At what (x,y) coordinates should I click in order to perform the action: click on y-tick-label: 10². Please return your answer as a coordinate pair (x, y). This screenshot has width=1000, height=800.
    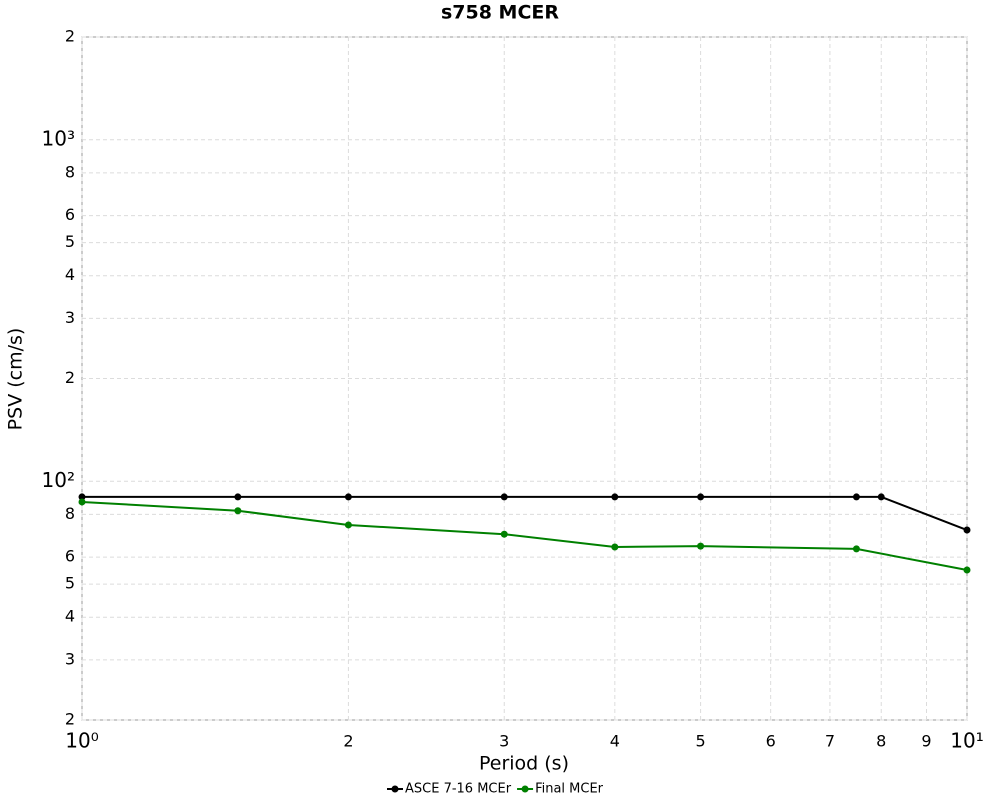
    Looking at the image, I should click on (58, 480).